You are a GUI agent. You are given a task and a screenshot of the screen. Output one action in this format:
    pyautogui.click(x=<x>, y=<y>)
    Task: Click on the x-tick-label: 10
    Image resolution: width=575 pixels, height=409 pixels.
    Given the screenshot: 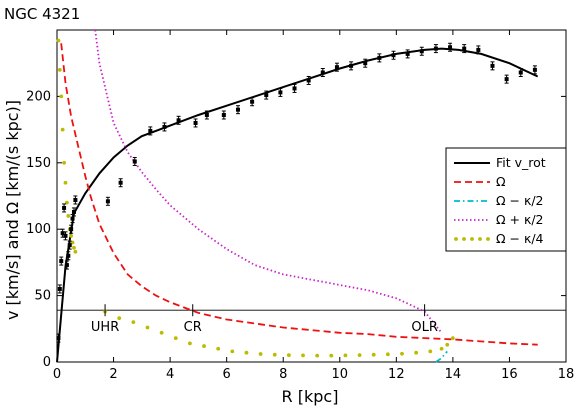 What is the action you would take?
    pyautogui.click(x=340, y=374)
    